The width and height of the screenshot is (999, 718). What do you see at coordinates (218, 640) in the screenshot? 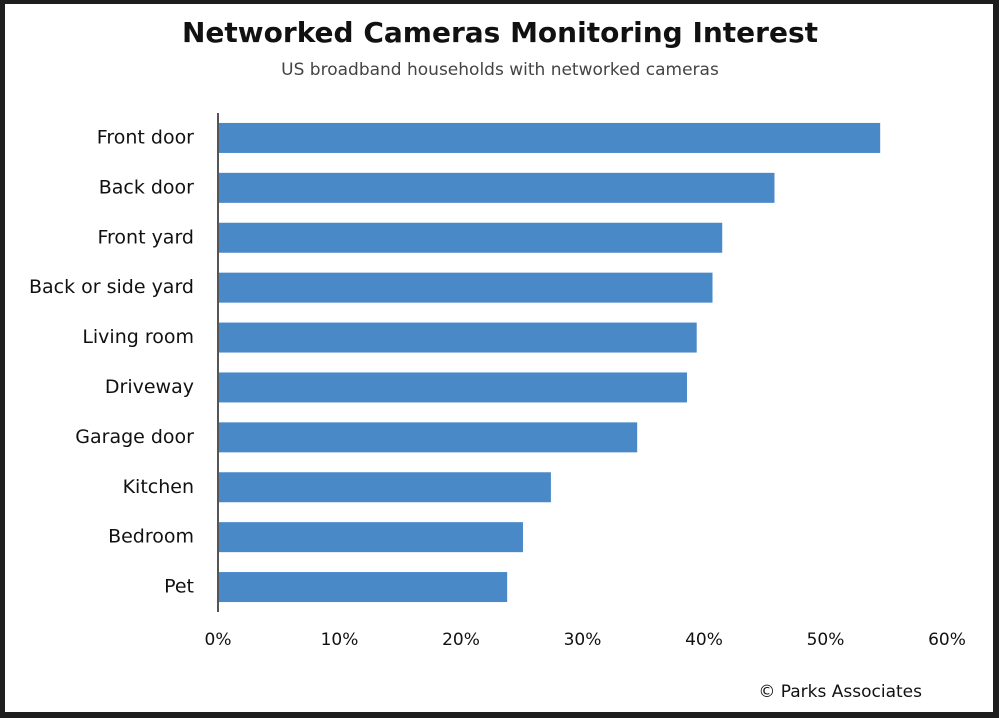
I see `x-tick-label: 0%` at bounding box center [218, 640].